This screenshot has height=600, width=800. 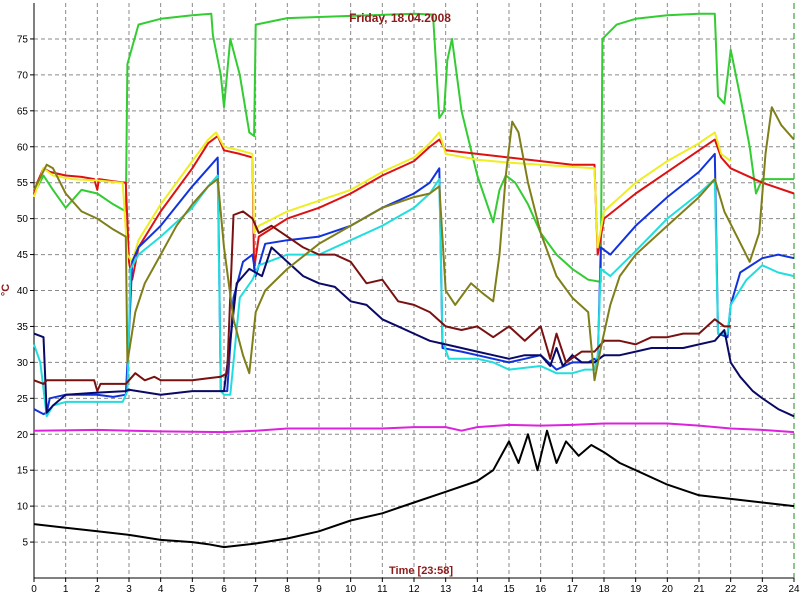 I want to click on y-tick-label: 25, so click(x=23, y=399).